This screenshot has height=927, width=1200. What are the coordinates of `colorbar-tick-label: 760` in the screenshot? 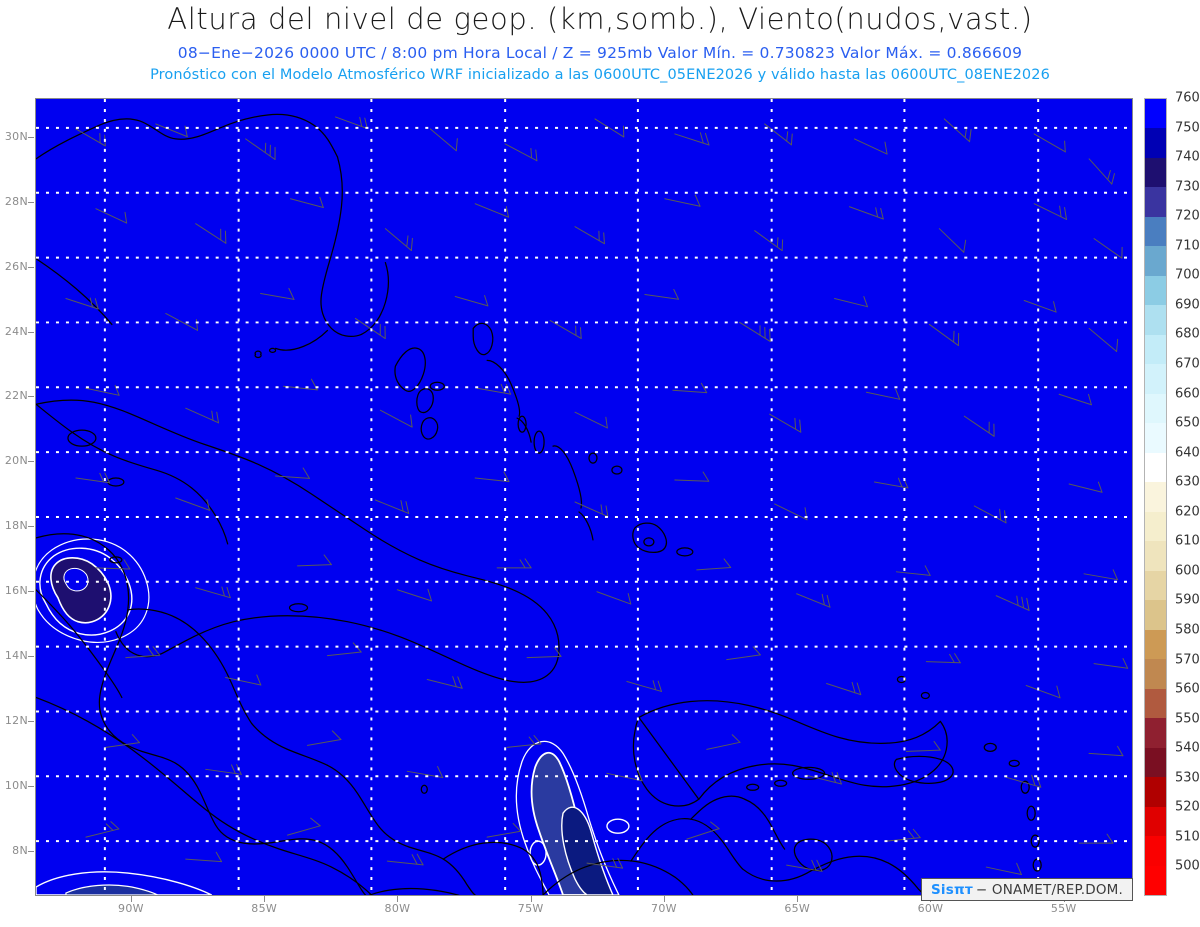 It's located at (1187, 98).